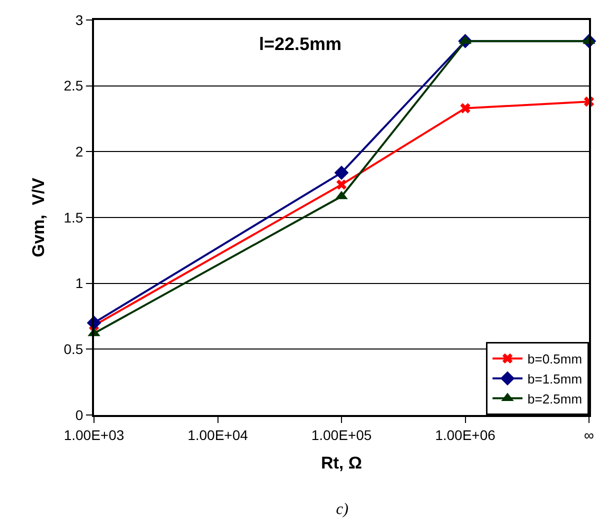 Image resolution: width=606 pixels, height=527 pixels. I want to click on x-tick-label: 1.00E+05, so click(341, 434).